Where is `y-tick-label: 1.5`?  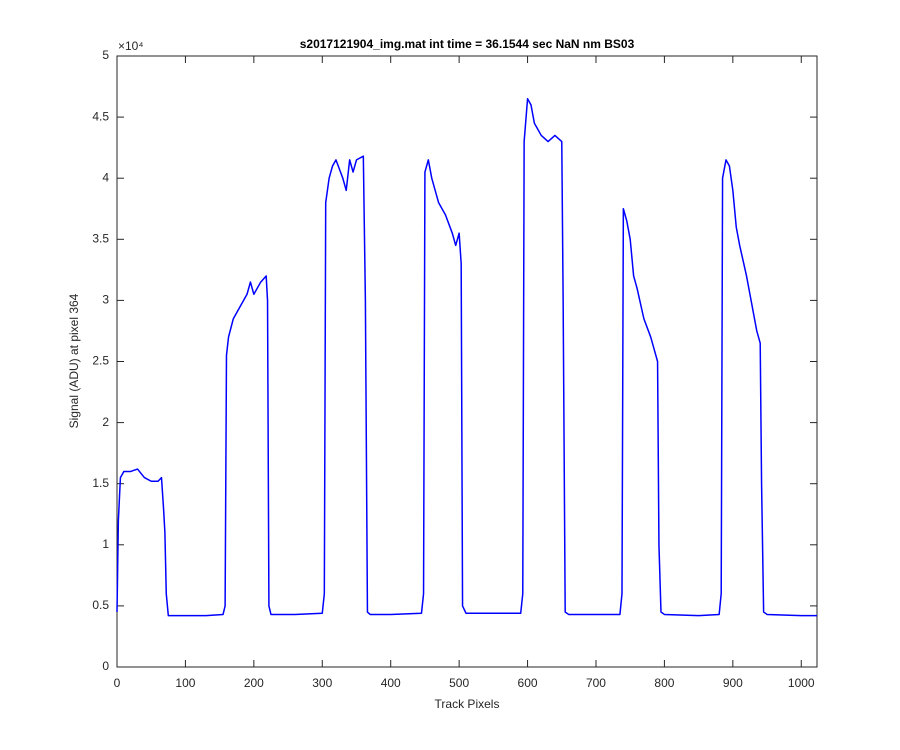 y-tick-label: 1.5 is located at coordinates (100, 483).